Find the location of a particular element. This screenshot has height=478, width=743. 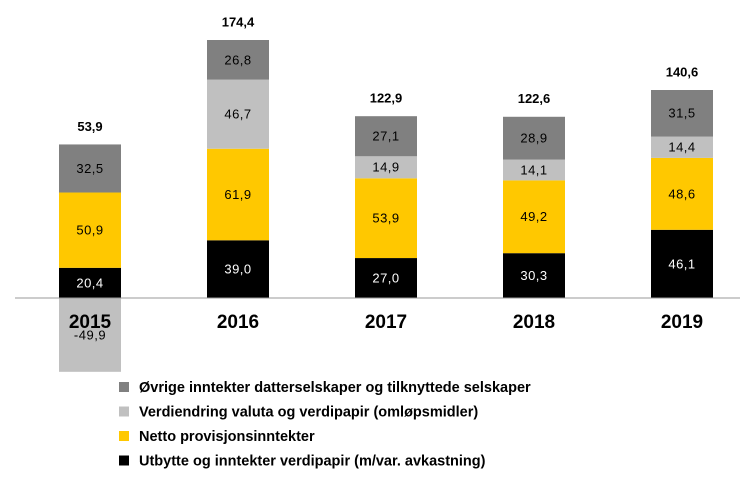

value-label: 50,9 is located at coordinates (89, 230).